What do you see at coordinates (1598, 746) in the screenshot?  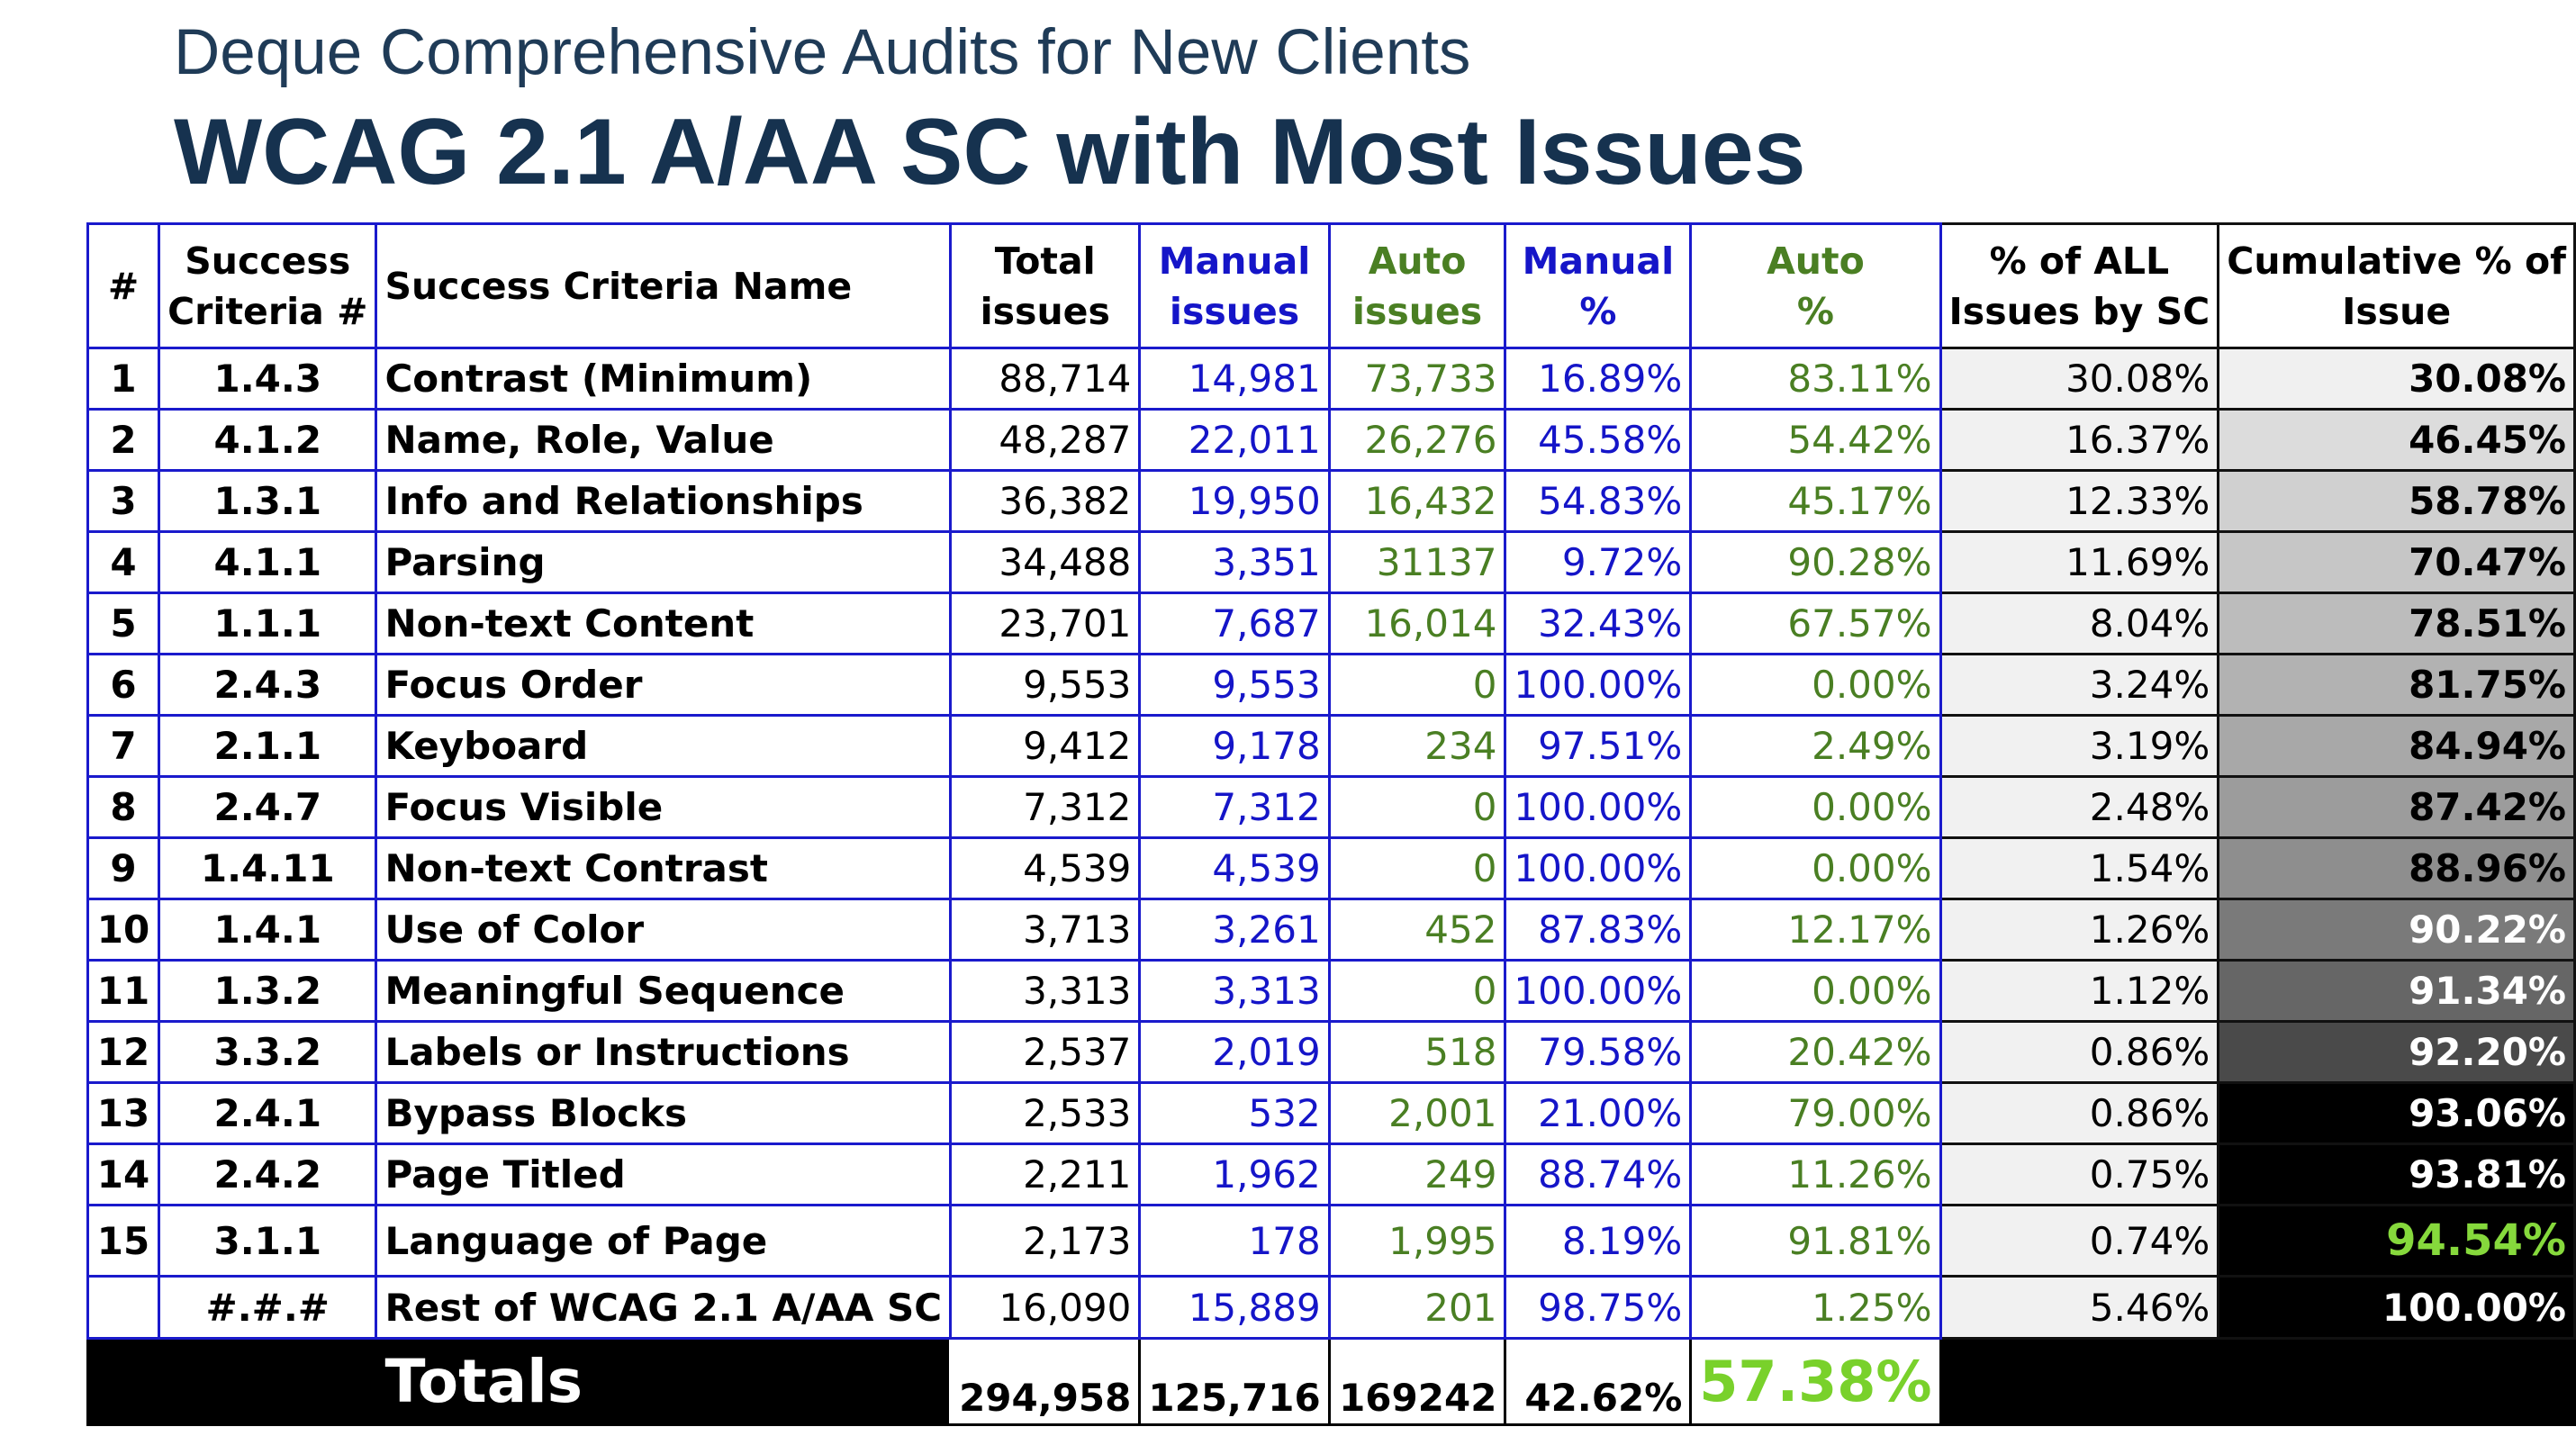 I see `manual-percent: 97.51%` at bounding box center [1598, 746].